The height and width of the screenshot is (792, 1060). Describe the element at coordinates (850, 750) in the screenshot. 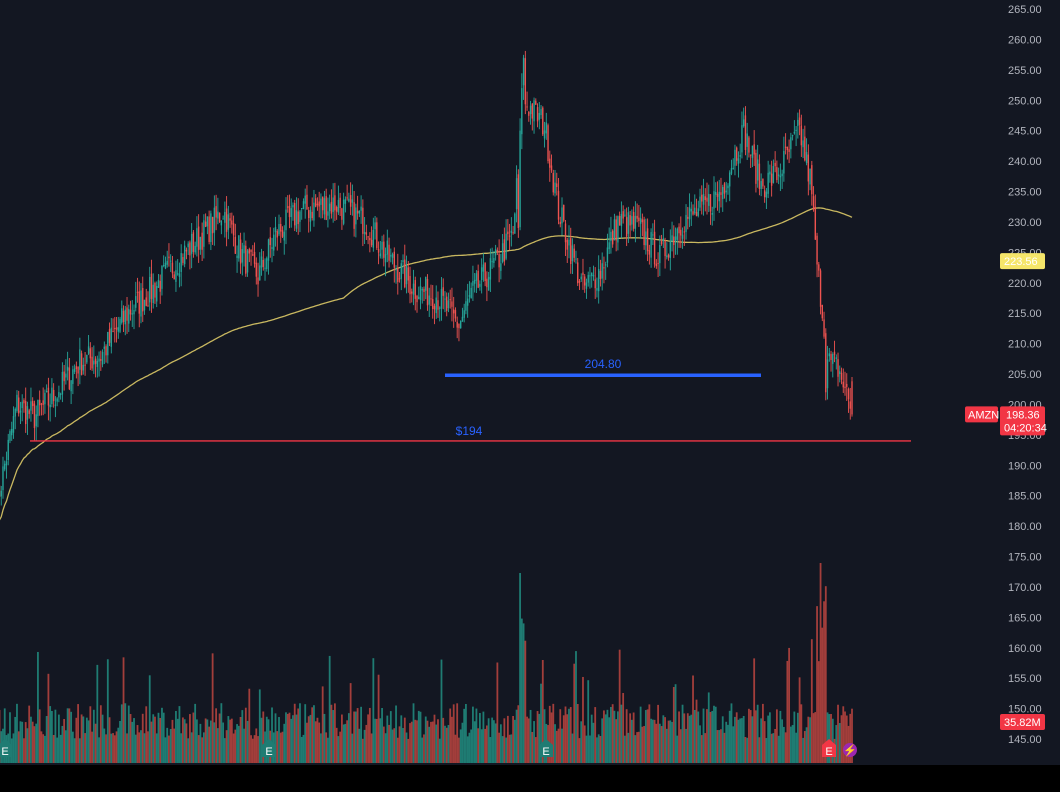

I see `dividend-marker: ⚡` at that location.